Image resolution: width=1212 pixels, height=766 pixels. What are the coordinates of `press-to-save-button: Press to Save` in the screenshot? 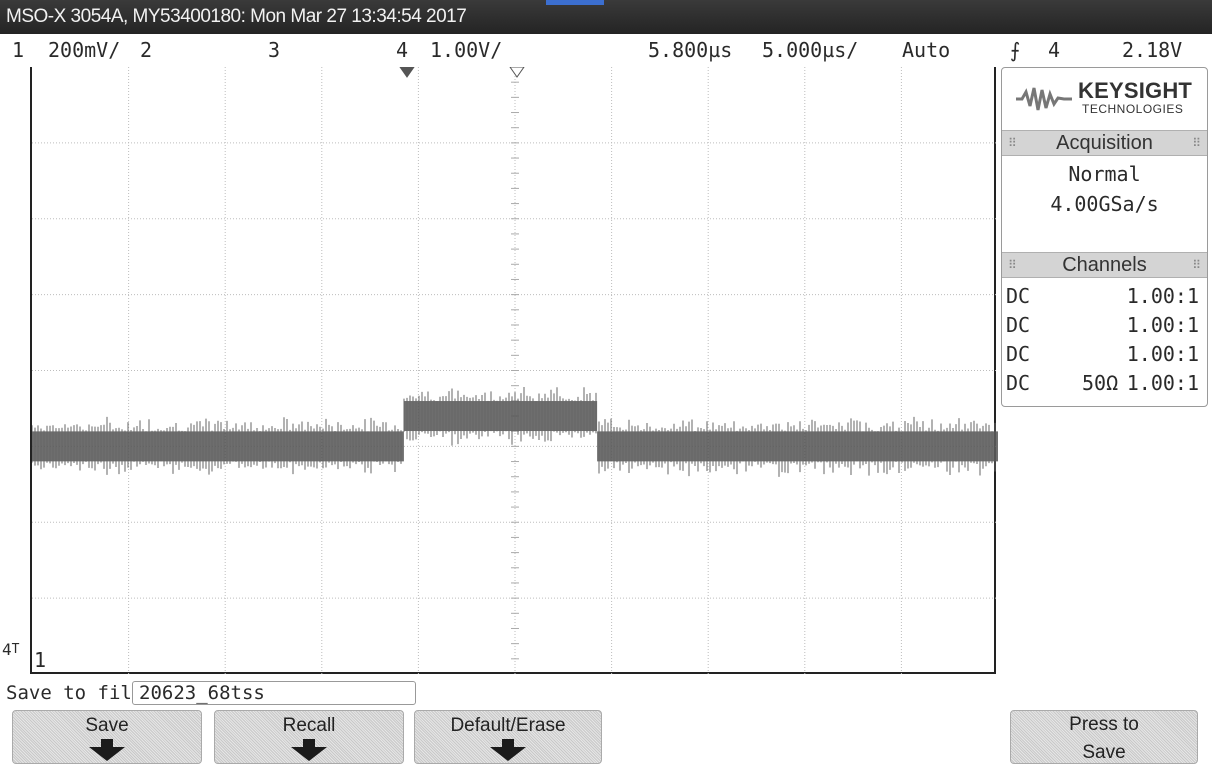 It's located at (1104, 737).